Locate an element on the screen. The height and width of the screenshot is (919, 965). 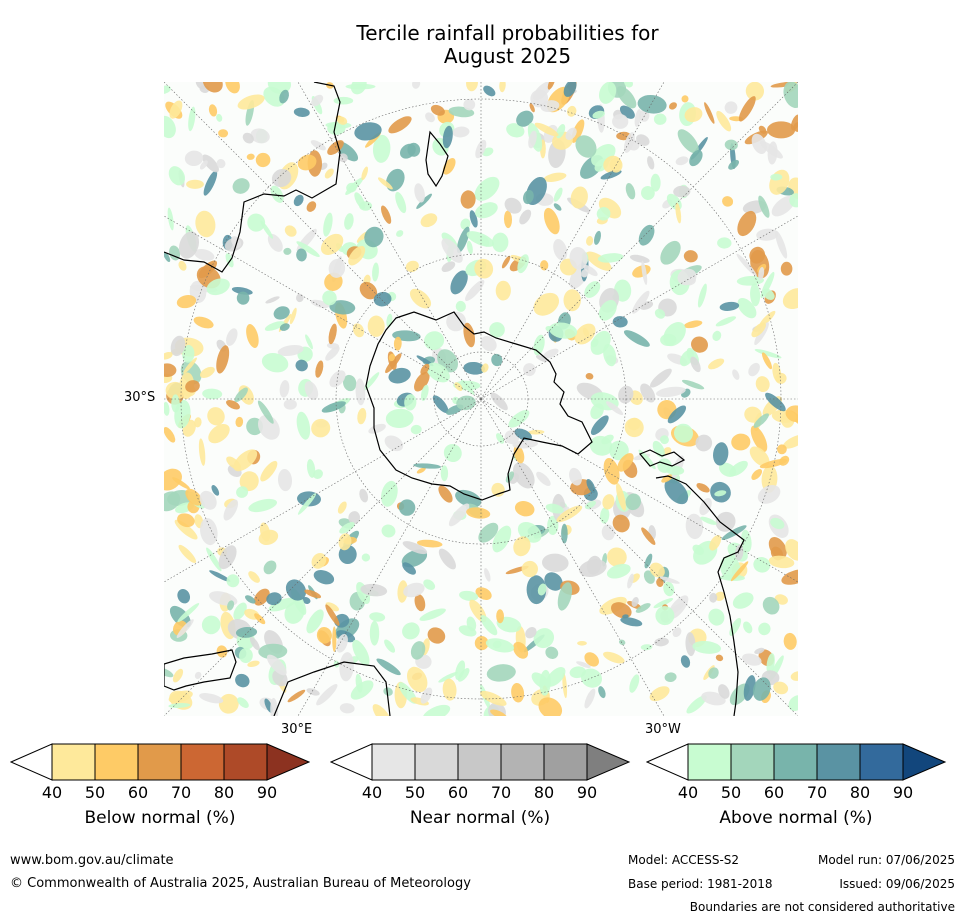
footer-url: www.bom.gov.au/climate is located at coordinates (92, 860).